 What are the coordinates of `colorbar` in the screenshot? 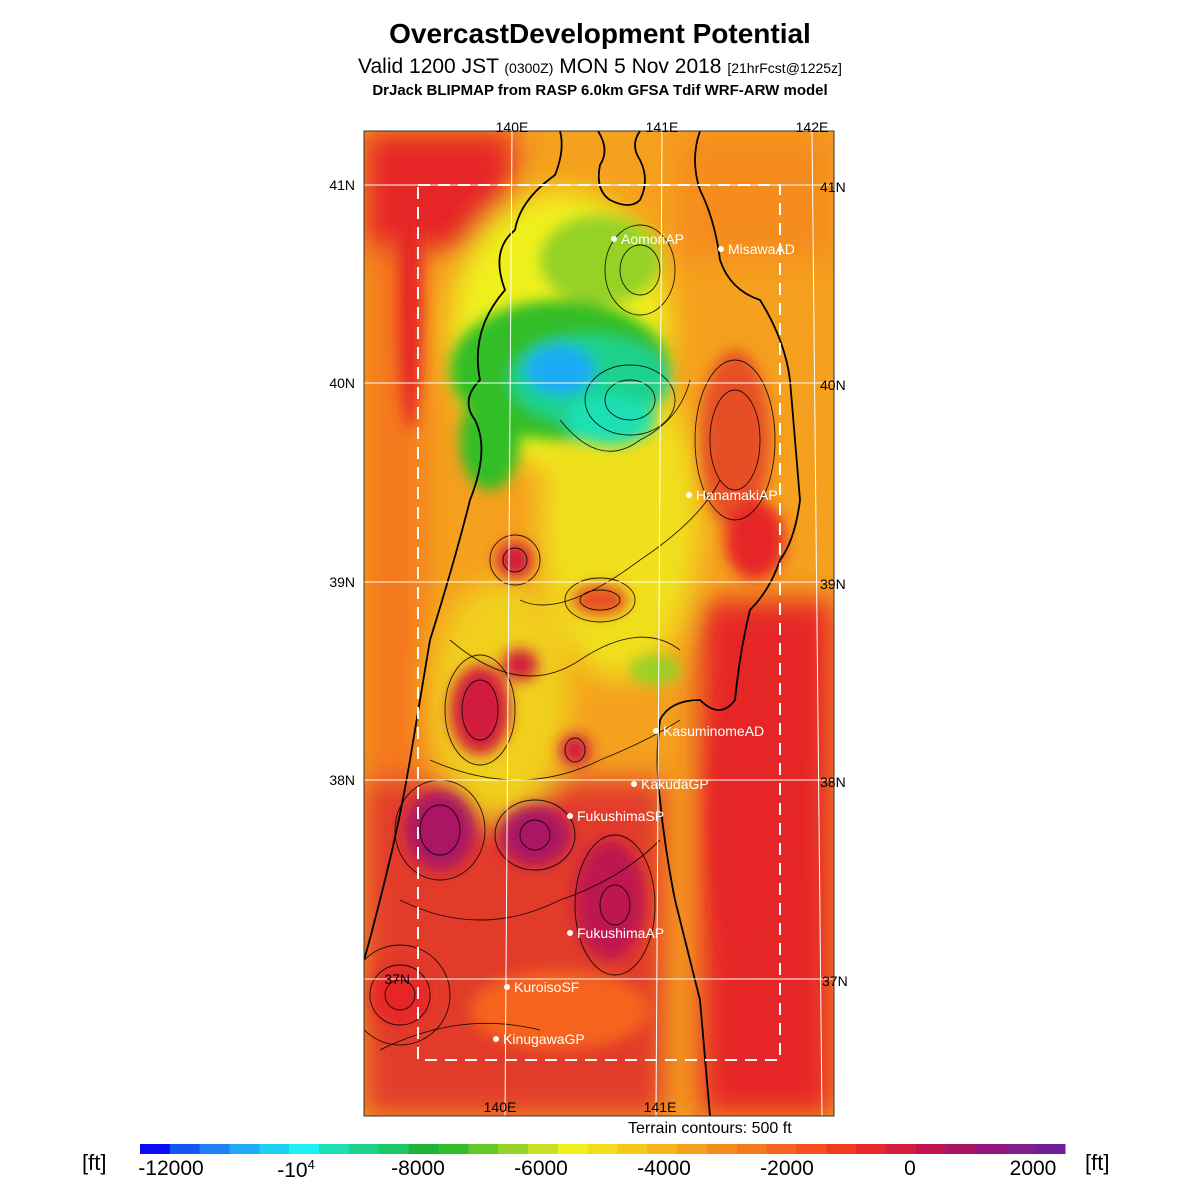 It's located at (603, 1149).